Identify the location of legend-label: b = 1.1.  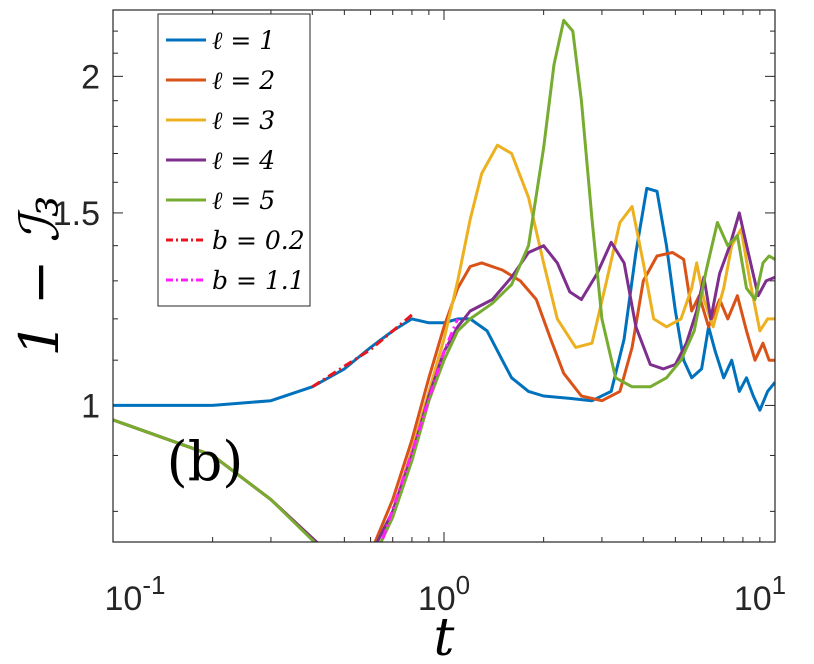
(258, 280).